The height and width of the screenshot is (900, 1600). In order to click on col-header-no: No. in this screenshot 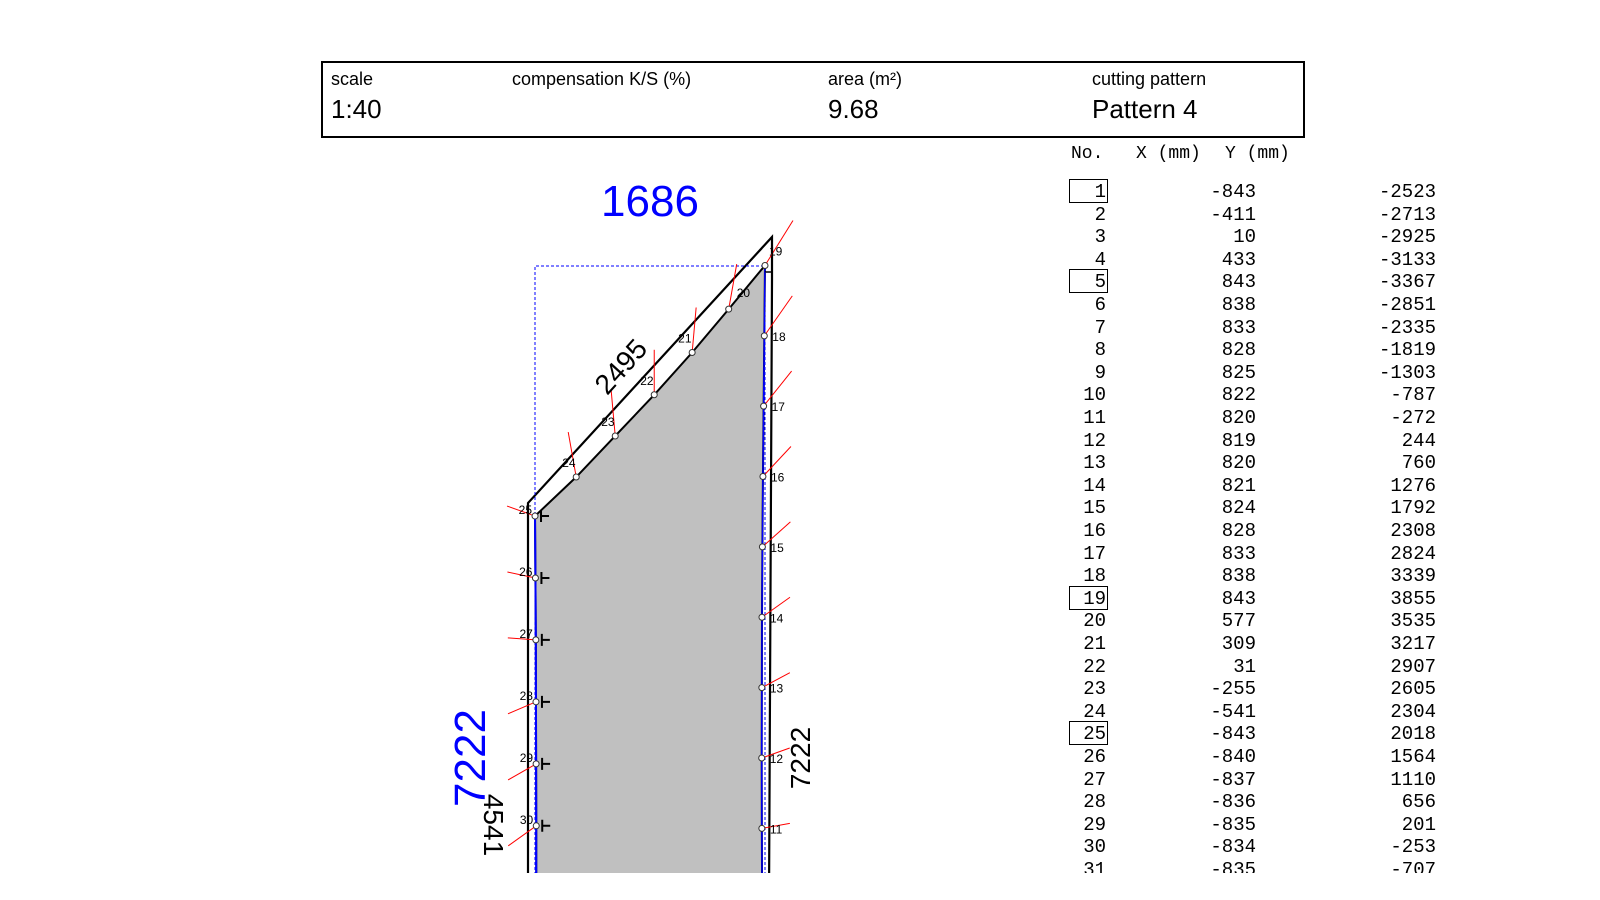, I will do `click(1087, 154)`.